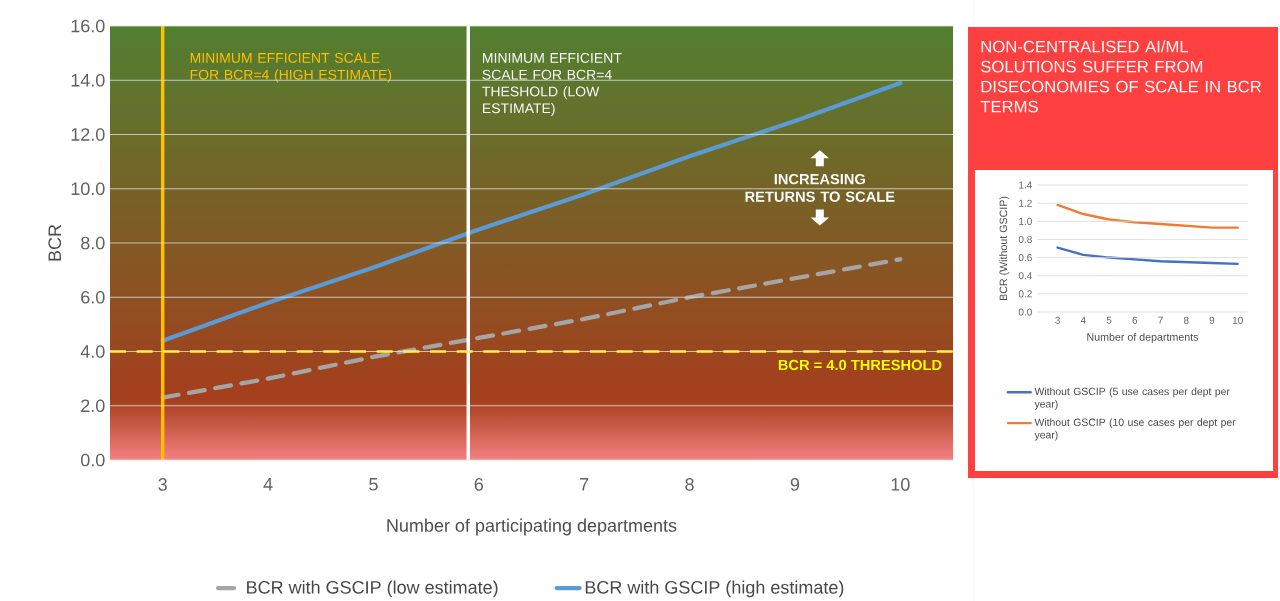  I want to click on y-tick-label: 10.0, so click(88, 189).